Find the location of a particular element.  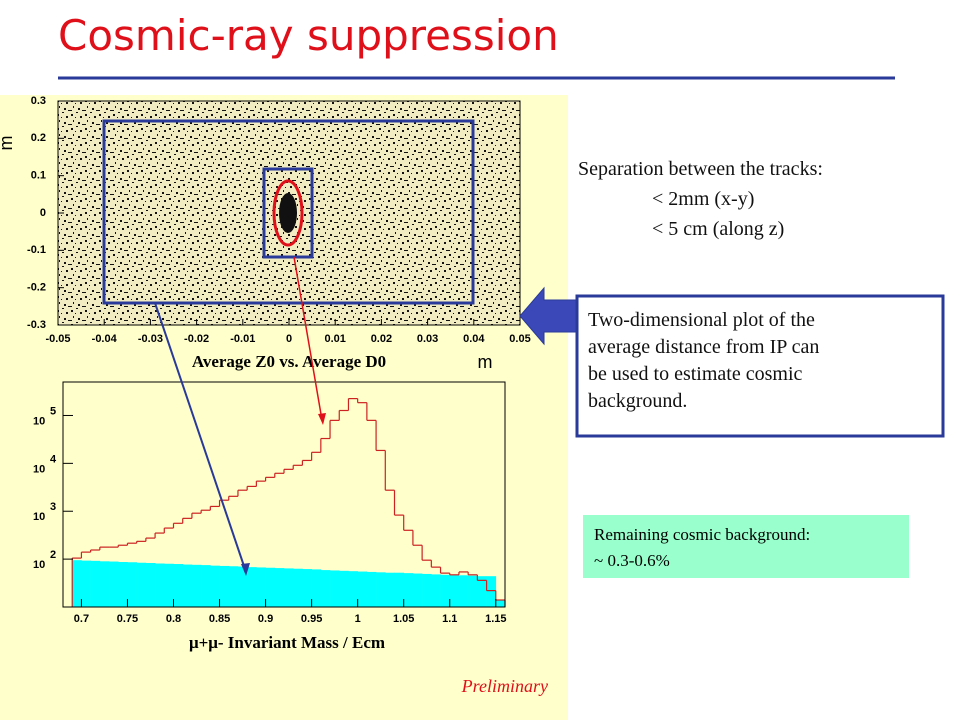

signal-cluster is located at coordinates (288, 213).